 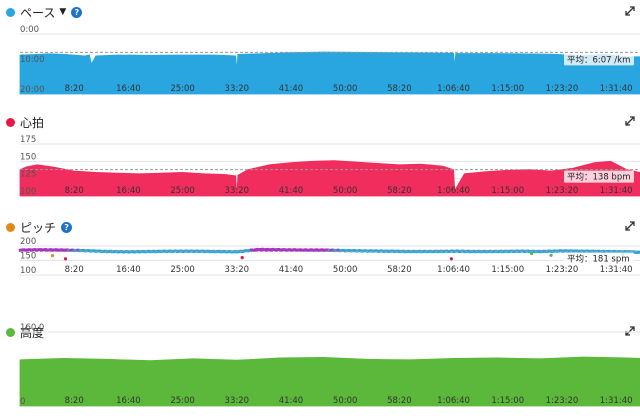 I want to click on average-label: 平均：6:07 /km, so click(x=598, y=59).